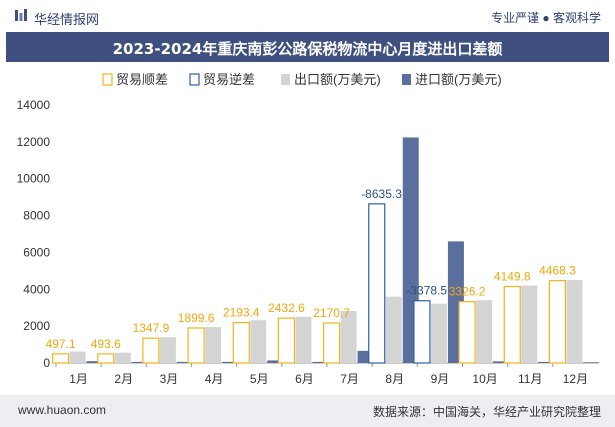  I want to click on y-tick-label: 0, so click(46, 363).